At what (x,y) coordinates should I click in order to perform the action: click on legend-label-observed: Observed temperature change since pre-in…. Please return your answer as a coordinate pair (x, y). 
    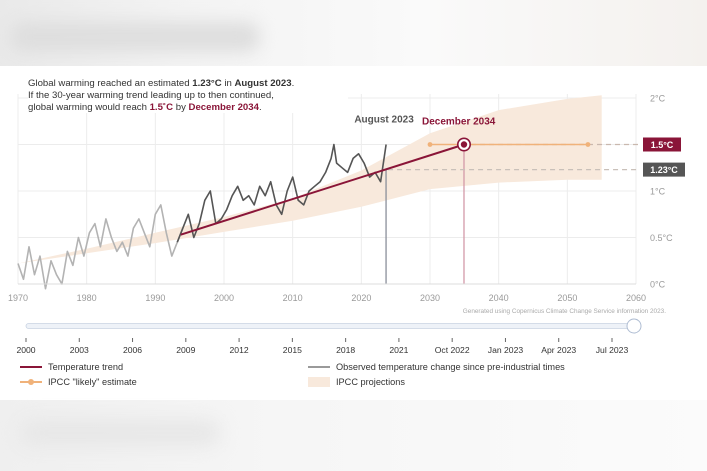
    Looking at the image, I should click on (450, 367).